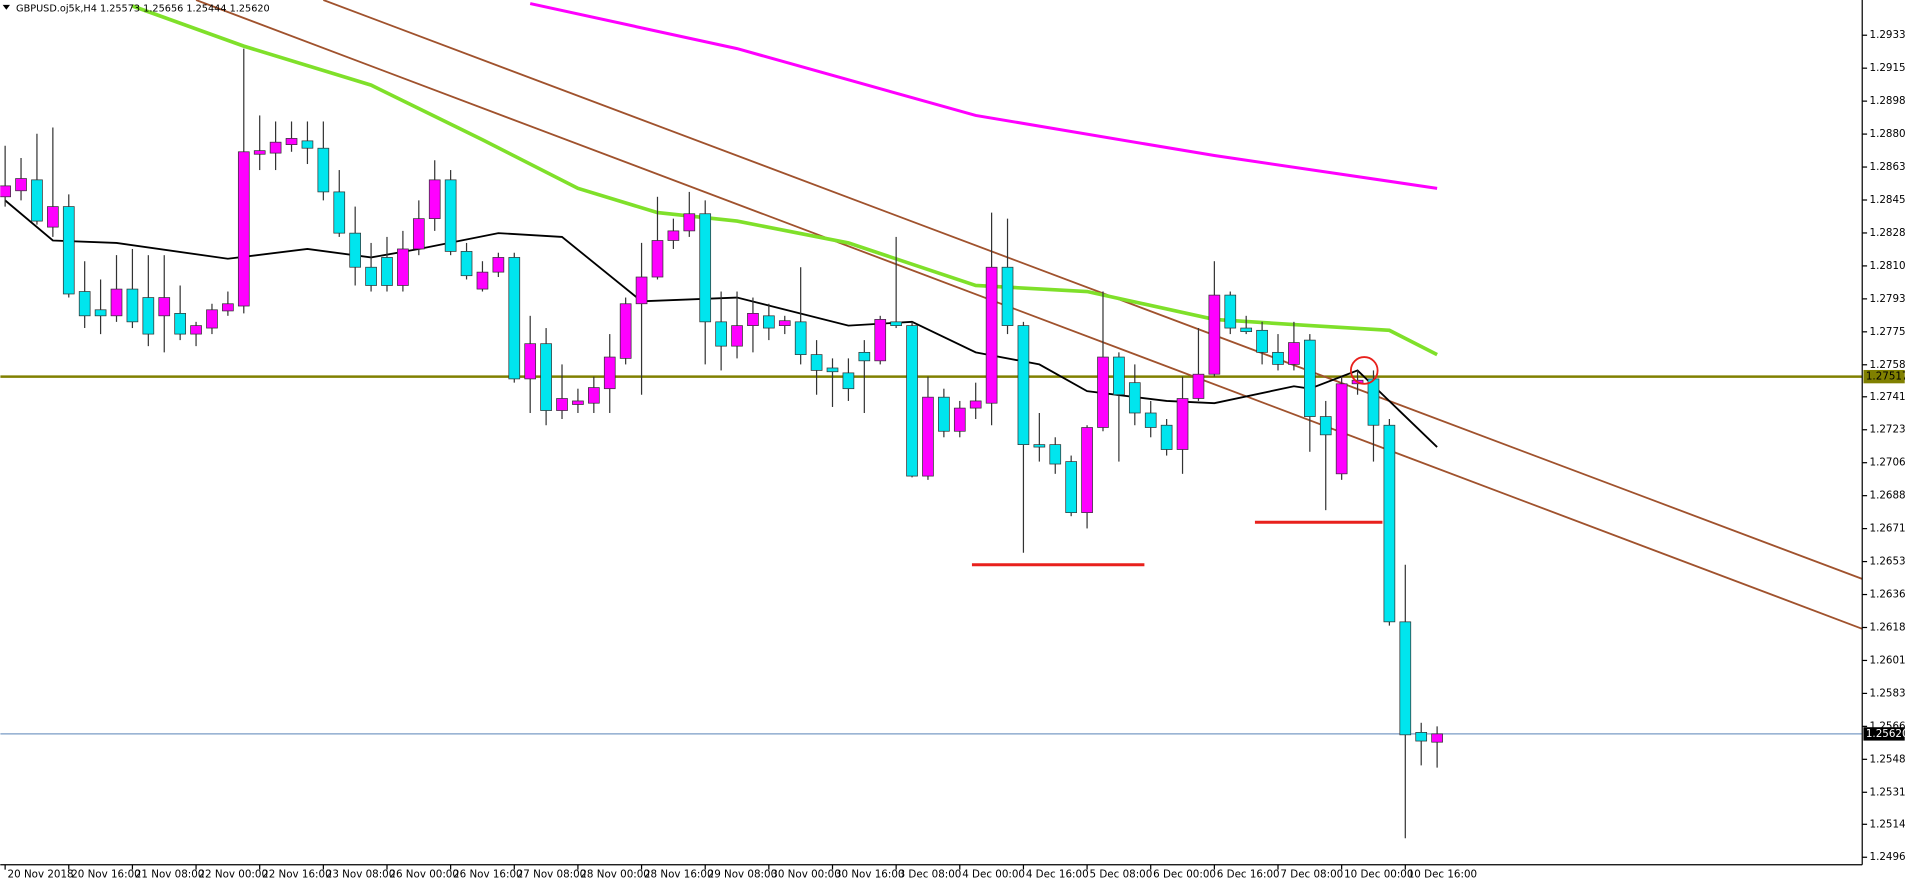 The width and height of the screenshot is (1905, 883). I want to click on x-tick-label: 10 Dec 16:00, so click(1442, 874).